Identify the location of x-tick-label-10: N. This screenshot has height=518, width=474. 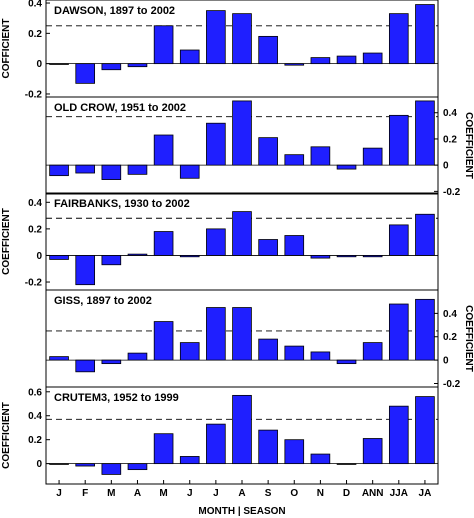
(320, 493).